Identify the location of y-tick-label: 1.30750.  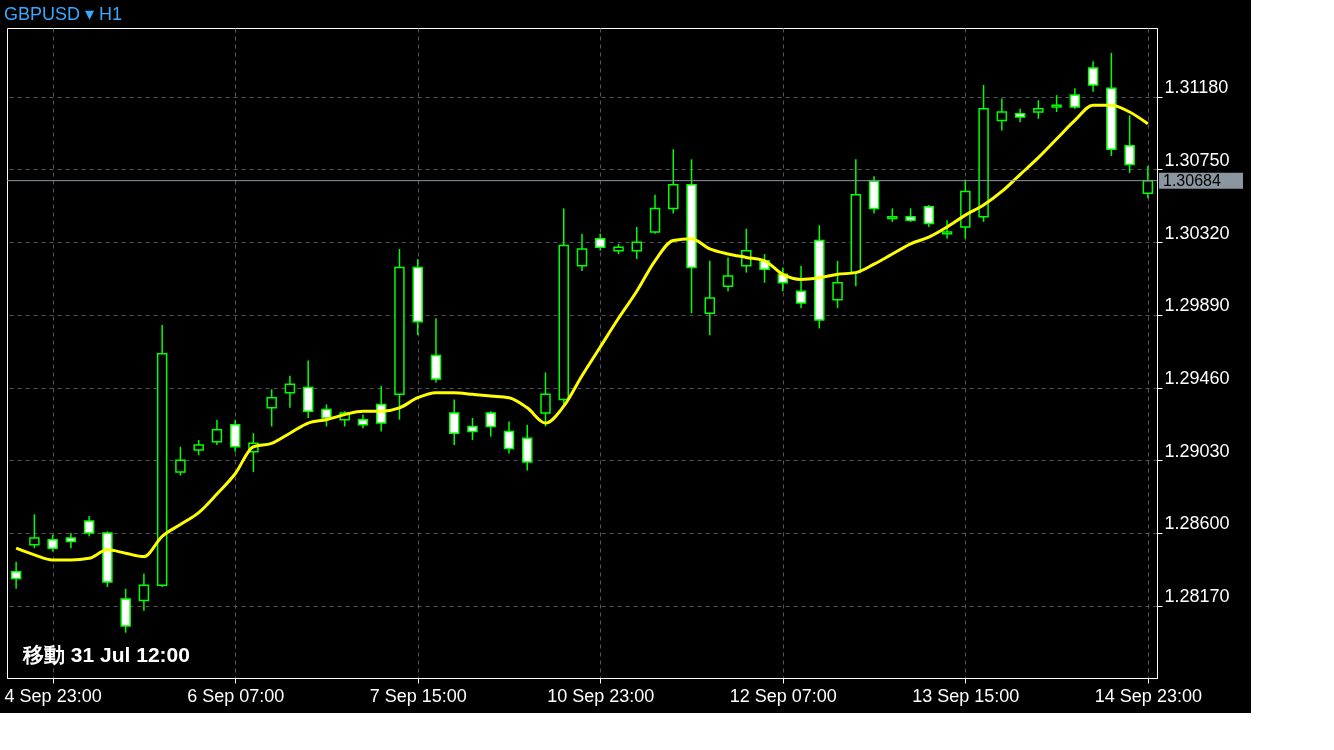
(1197, 160).